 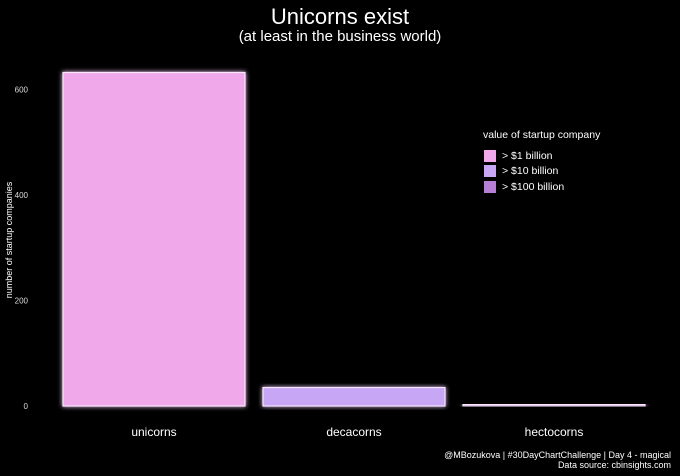 What do you see at coordinates (533, 186) in the screenshot?
I see `legend-label: > $100 billion` at bounding box center [533, 186].